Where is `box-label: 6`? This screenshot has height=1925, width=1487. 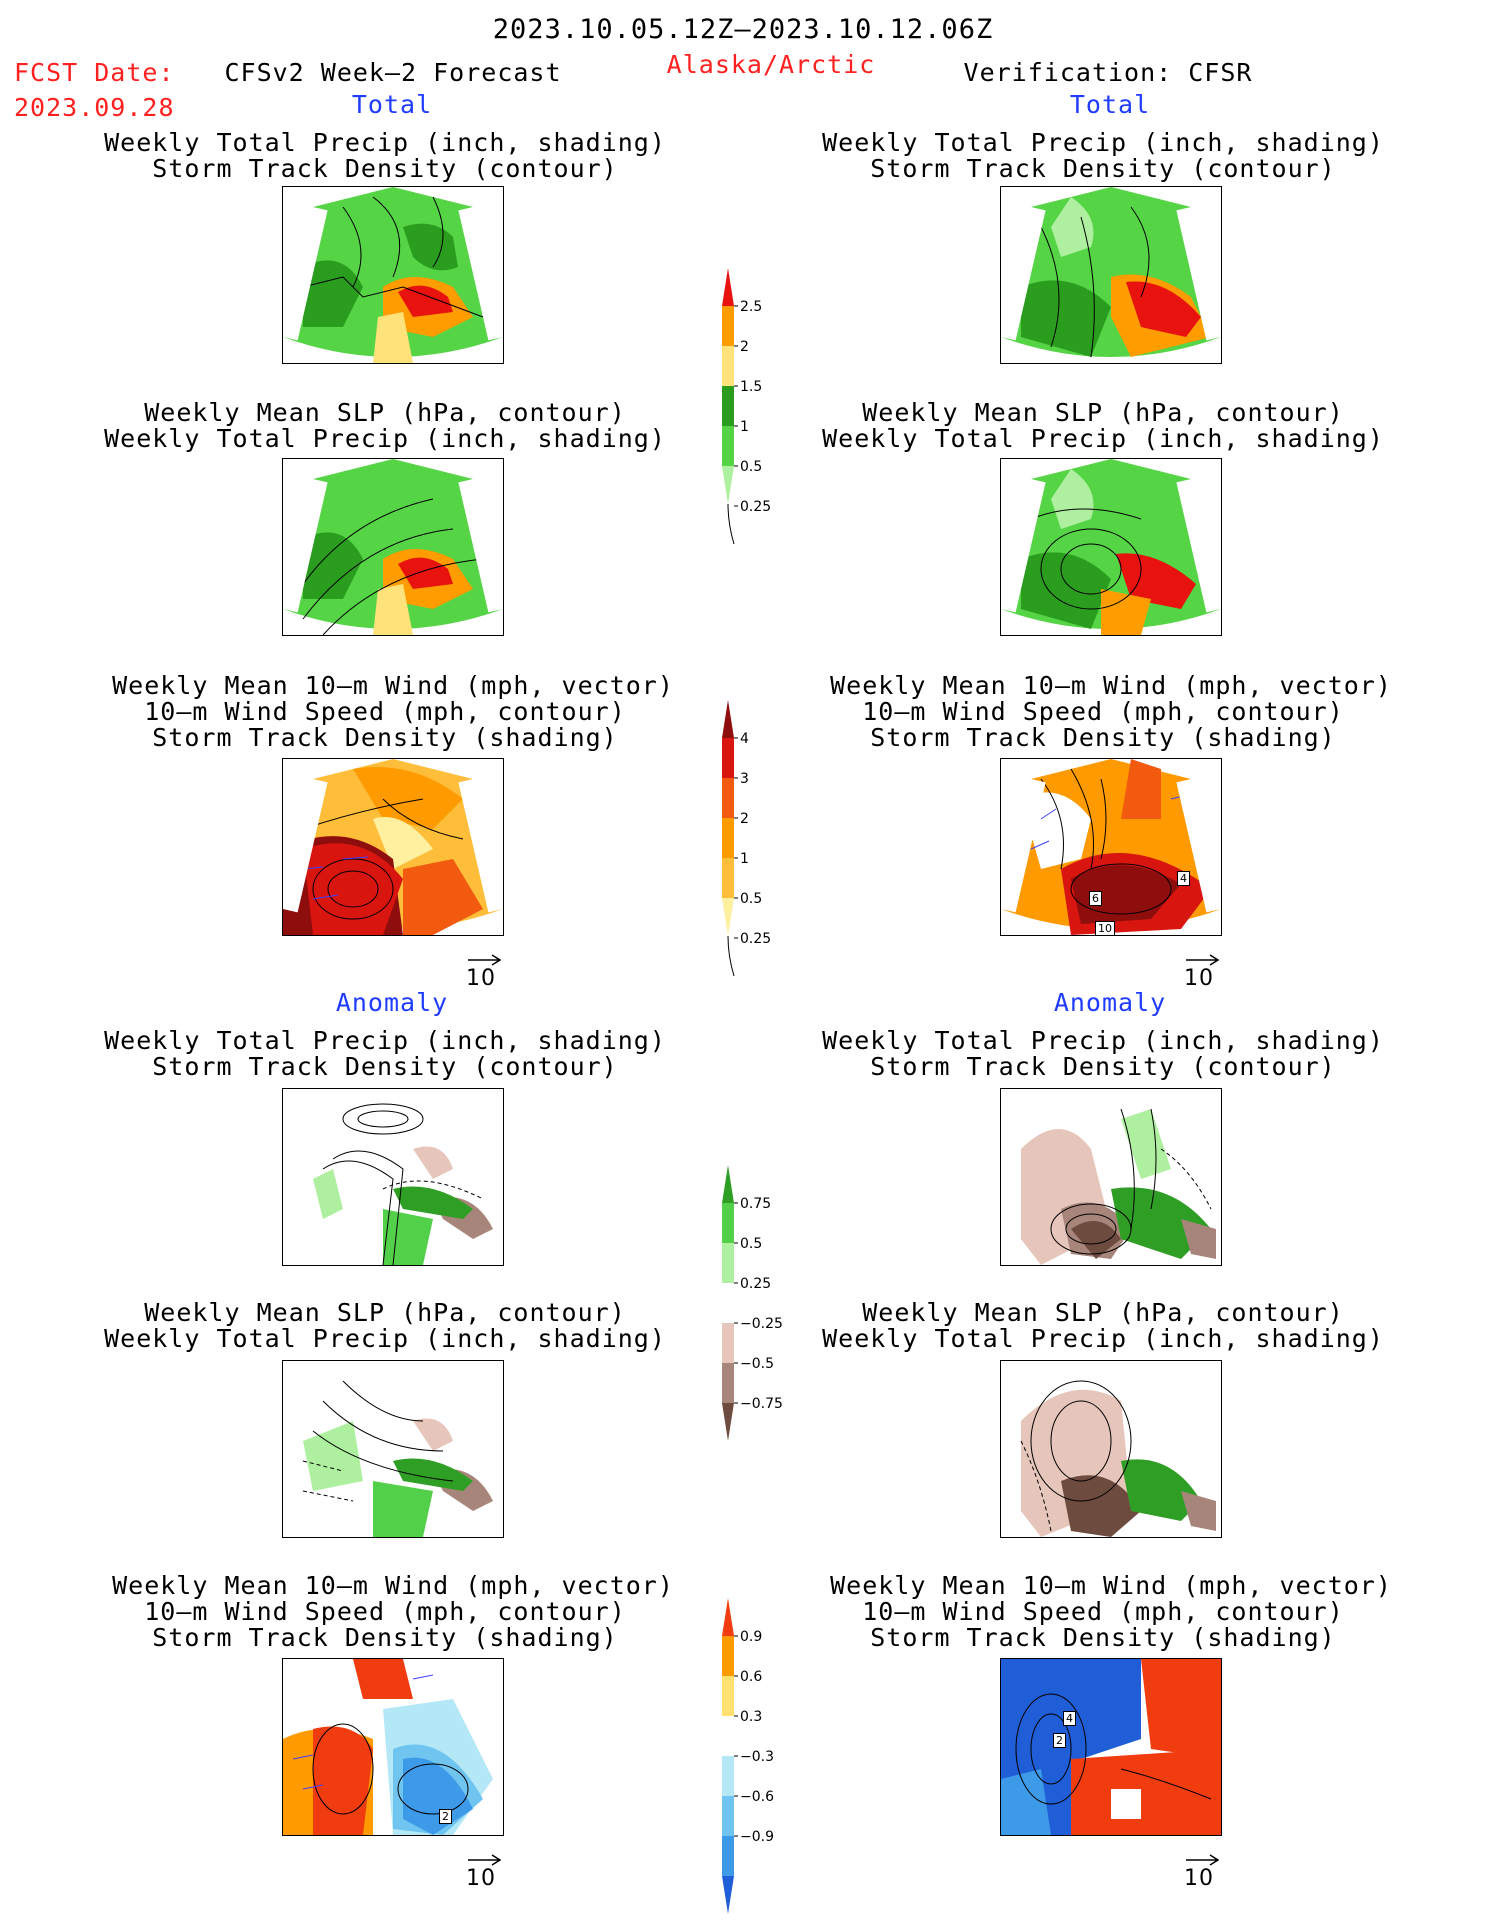
box-label: 6 is located at coordinates (1095, 898).